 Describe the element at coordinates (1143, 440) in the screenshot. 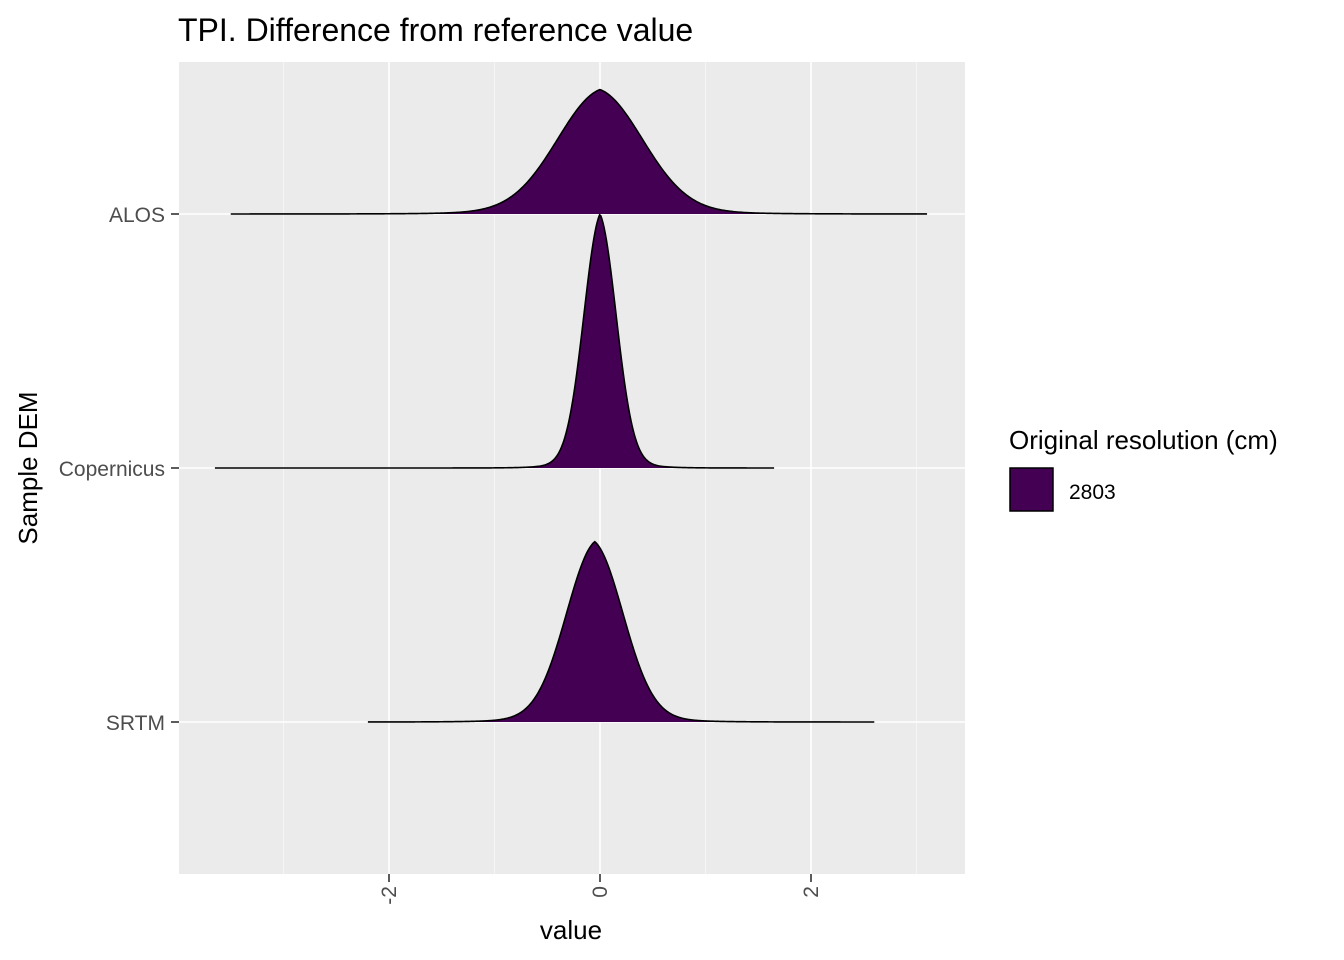

I see `legend-title: Original resolution (cm)` at that location.